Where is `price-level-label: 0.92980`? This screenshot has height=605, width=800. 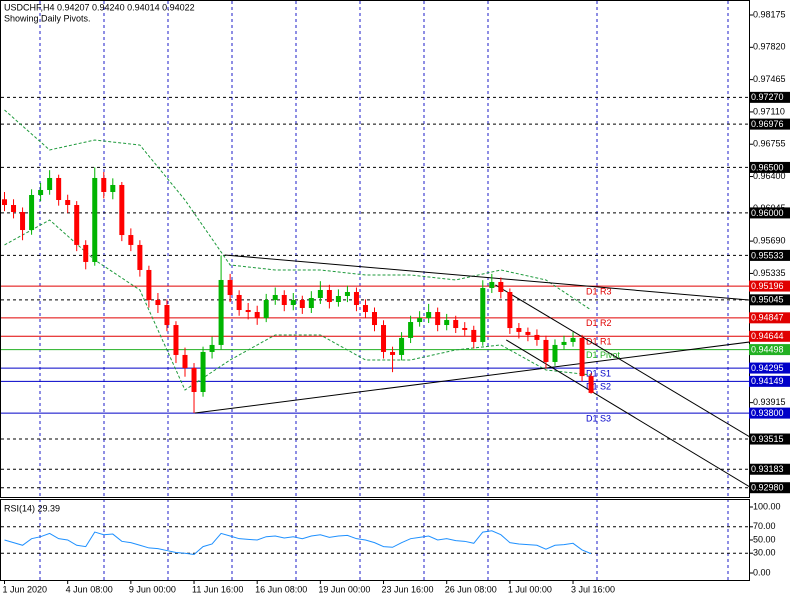
price-level-label: 0.92980 is located at coordinates (767, 488).